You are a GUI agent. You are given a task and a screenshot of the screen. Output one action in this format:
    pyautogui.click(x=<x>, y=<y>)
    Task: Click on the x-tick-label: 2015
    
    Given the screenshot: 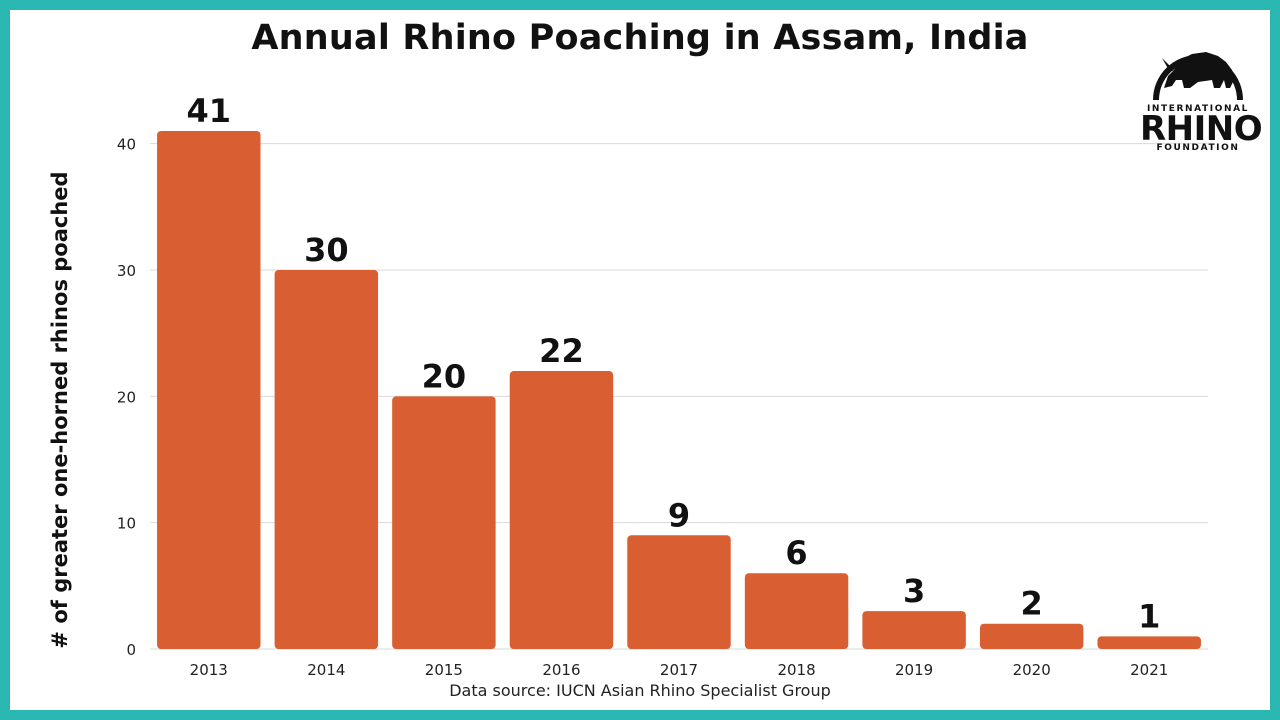 What is the action you would take?
    pyautogui.click(x=444, y=670)
    